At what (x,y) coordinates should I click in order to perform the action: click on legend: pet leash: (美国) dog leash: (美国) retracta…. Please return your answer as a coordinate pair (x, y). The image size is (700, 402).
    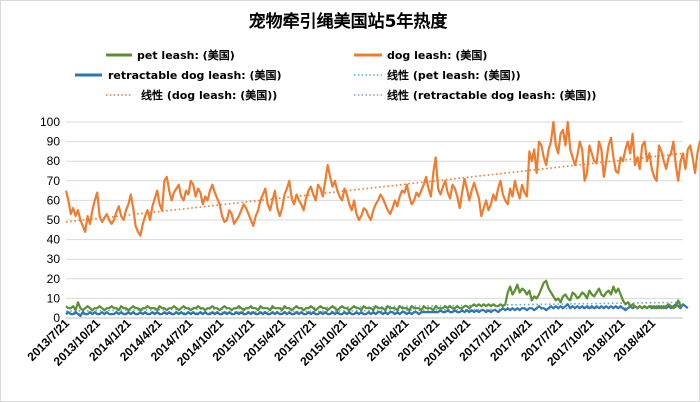
    Looking at the image, I should click on (335, 75).